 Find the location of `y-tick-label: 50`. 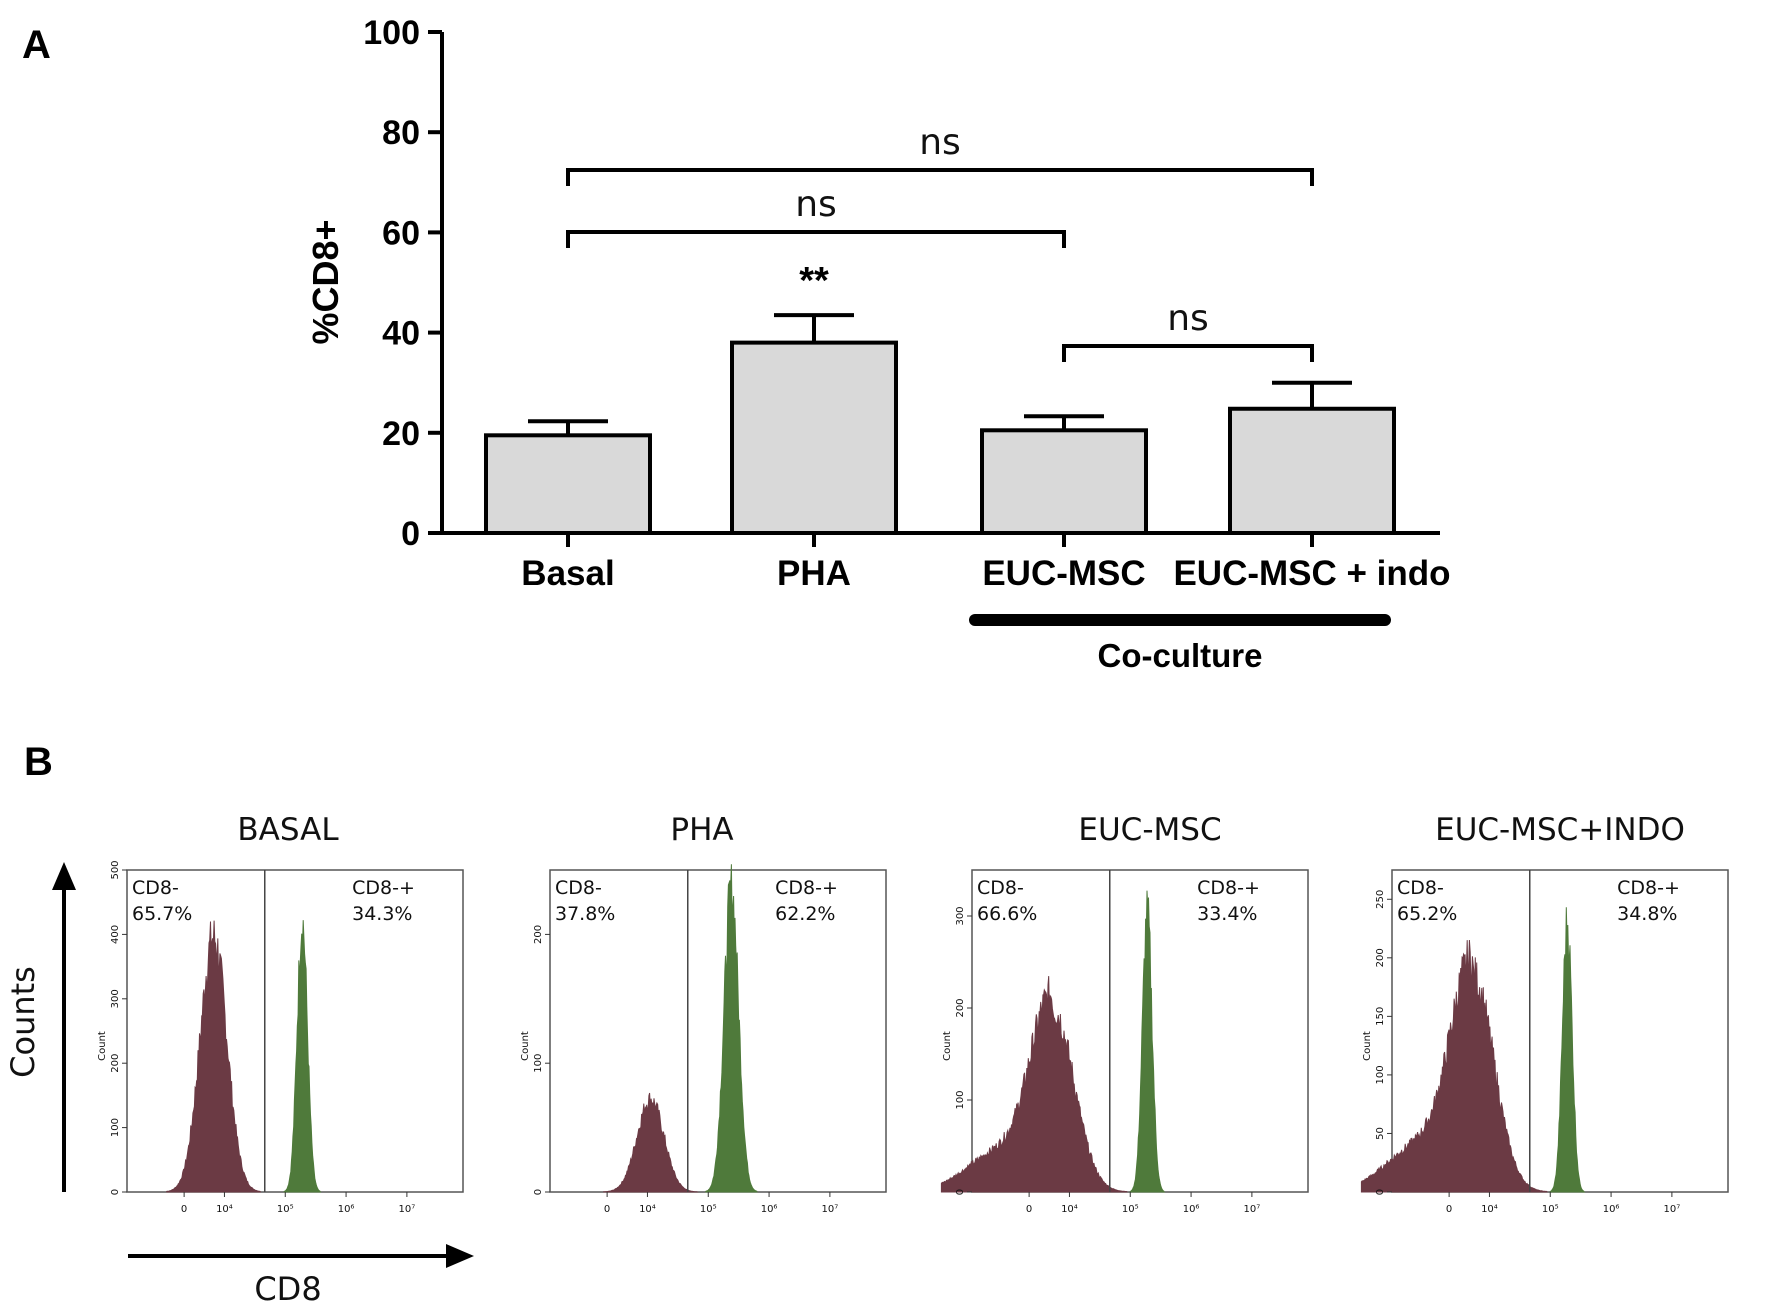

y-tick-label: 50 is located at coordinates (1380, 1133).